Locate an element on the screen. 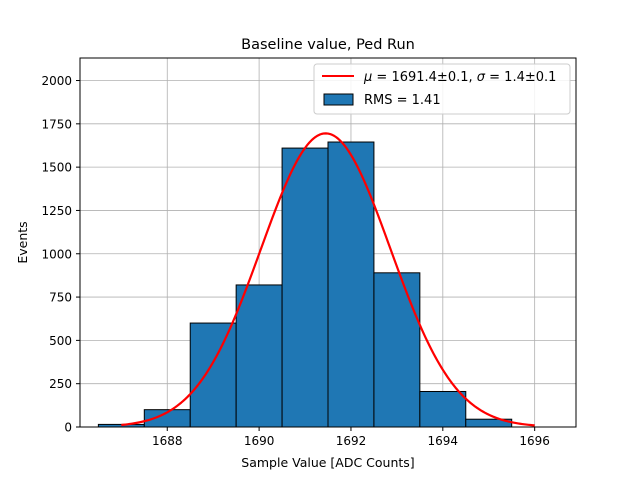 The width and height of the screenshot is (640, 484). y-tick-label: 1250 is located at coordinates (56, 211).